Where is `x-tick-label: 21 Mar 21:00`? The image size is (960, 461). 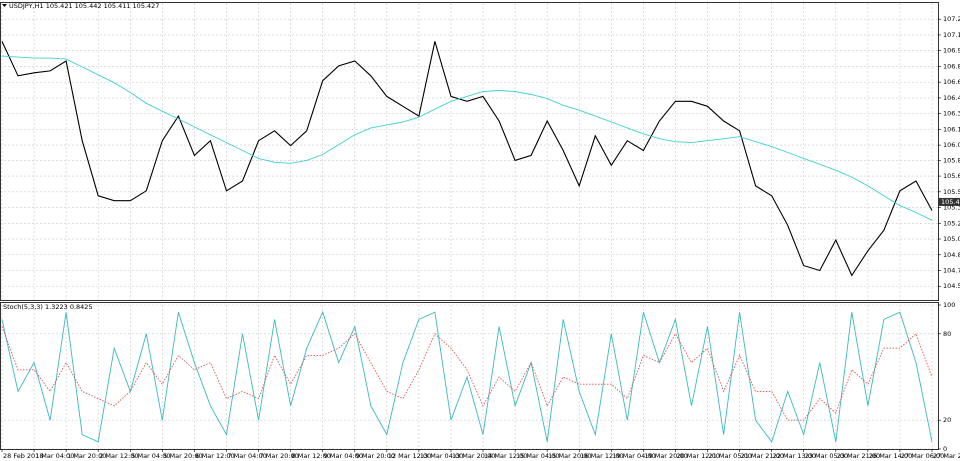
x-tick-label: 21 Mar 21:00 is located at coordinates (762, 456).